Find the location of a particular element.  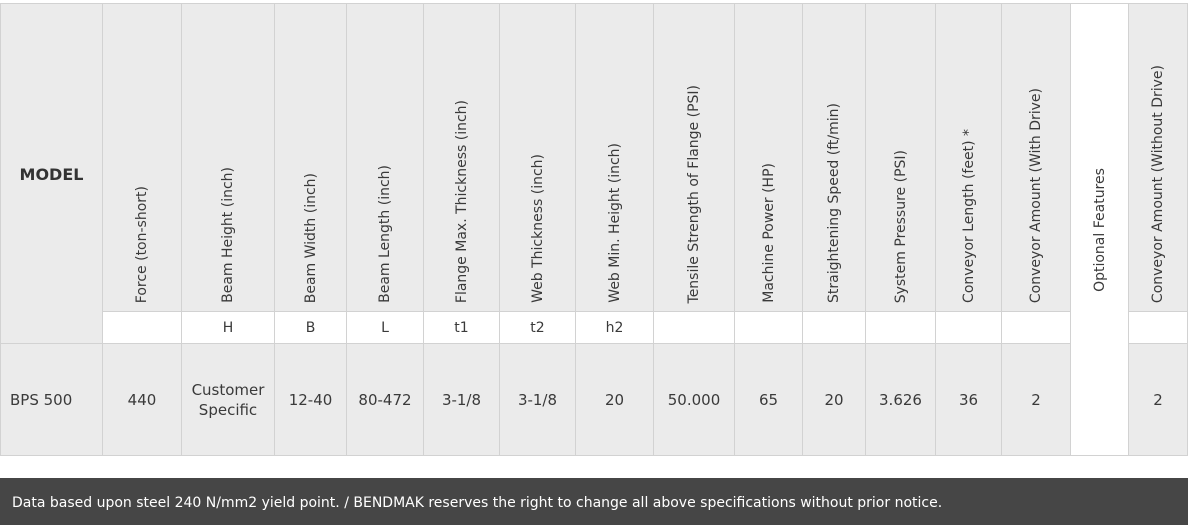

header-web-thickness-label: Web Thickness (inch) is located at coordinates (537, 228).